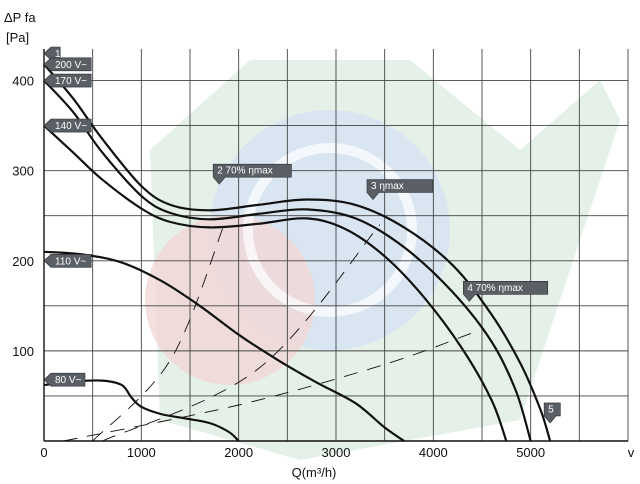 The height and width of the screenshot is (484, 640). Describe the element at coordinates (530, 452) in the screenshot. I see `x-tick-label: 5000` at that location.